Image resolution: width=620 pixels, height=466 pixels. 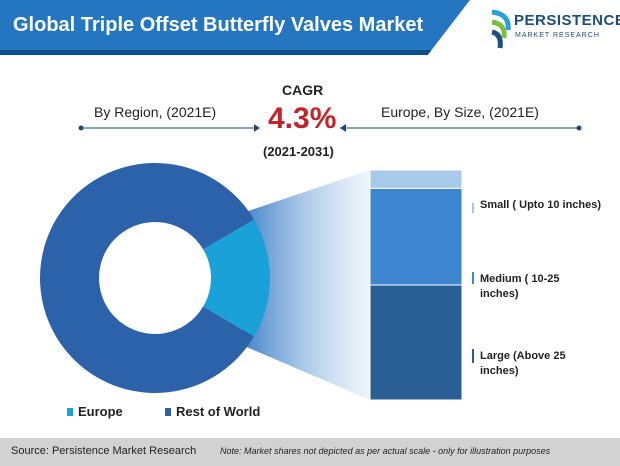 What do you see at coordinates (236, 278) in the screenshot?
I see `donut-slice-europe` at bounding box center [236, 278].